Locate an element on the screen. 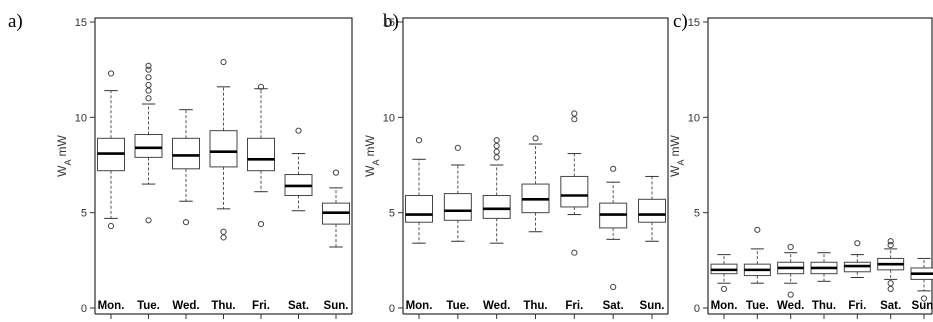  box-sat is located at coordinates (298, 169).